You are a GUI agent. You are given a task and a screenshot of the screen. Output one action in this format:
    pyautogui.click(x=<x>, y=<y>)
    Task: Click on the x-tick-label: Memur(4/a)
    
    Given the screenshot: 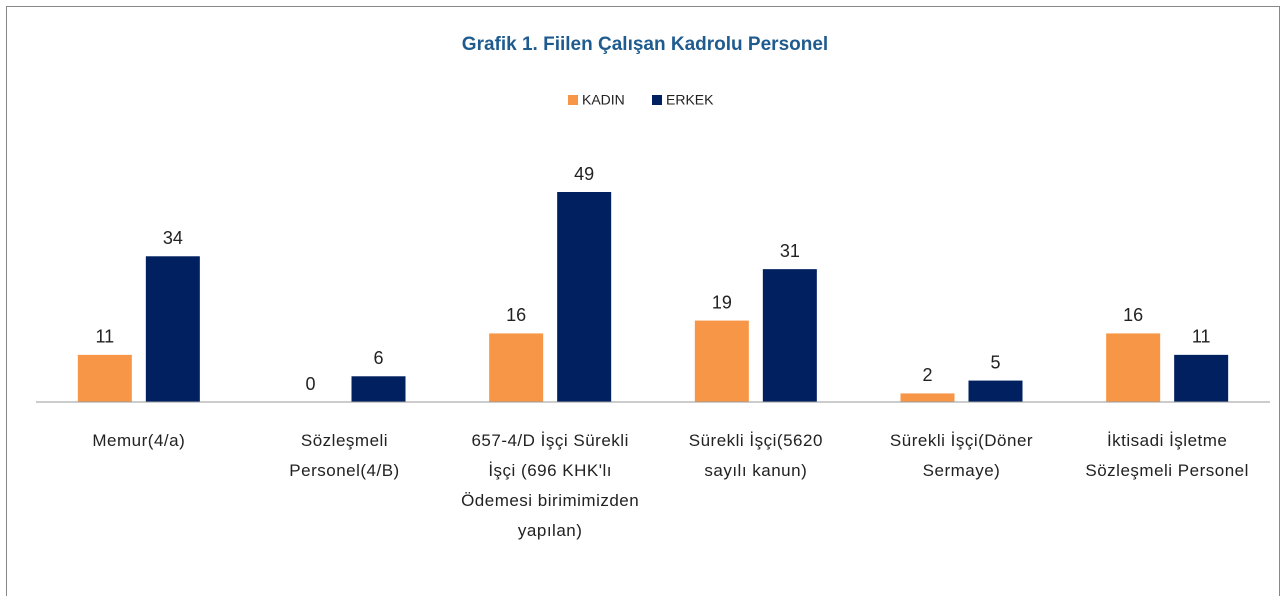 What is the action you would take?
    pyautogui.click(x=139, y=440)
    